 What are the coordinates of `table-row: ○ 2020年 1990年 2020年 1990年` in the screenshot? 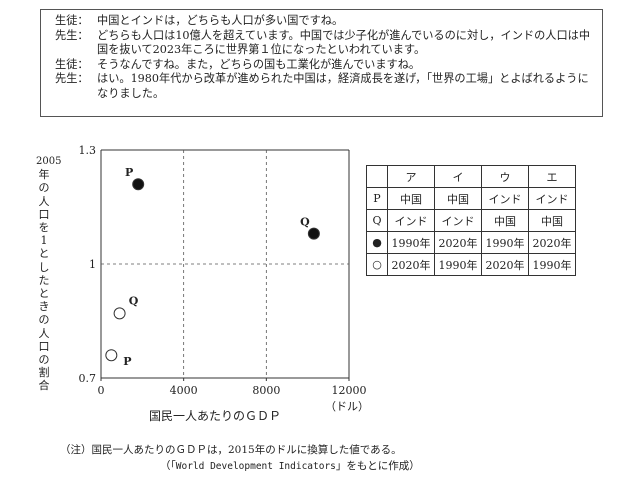 It's located at (471, 264).